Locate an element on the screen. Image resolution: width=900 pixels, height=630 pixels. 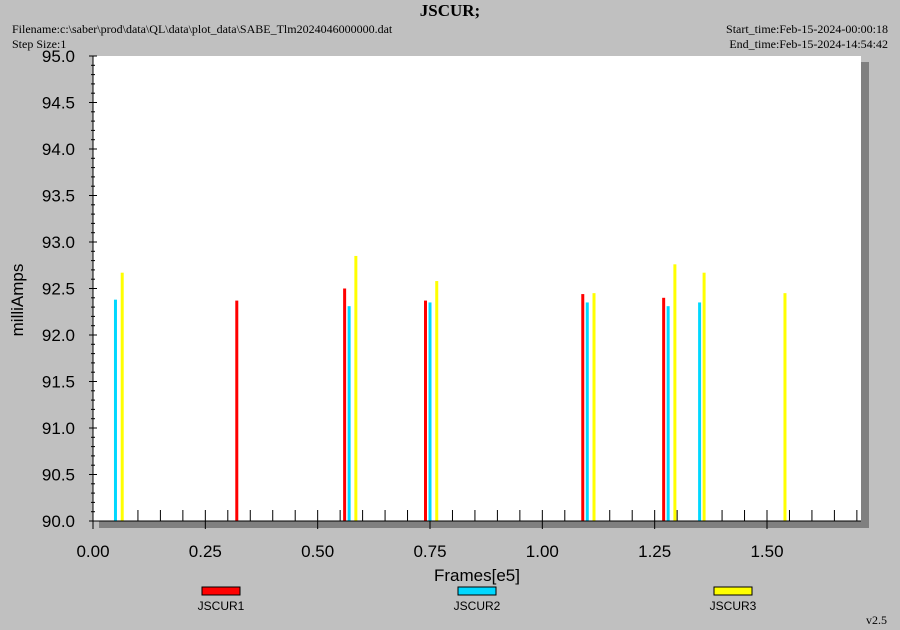
y-tick-label: 92.0 is located at coordinates (58, 335).